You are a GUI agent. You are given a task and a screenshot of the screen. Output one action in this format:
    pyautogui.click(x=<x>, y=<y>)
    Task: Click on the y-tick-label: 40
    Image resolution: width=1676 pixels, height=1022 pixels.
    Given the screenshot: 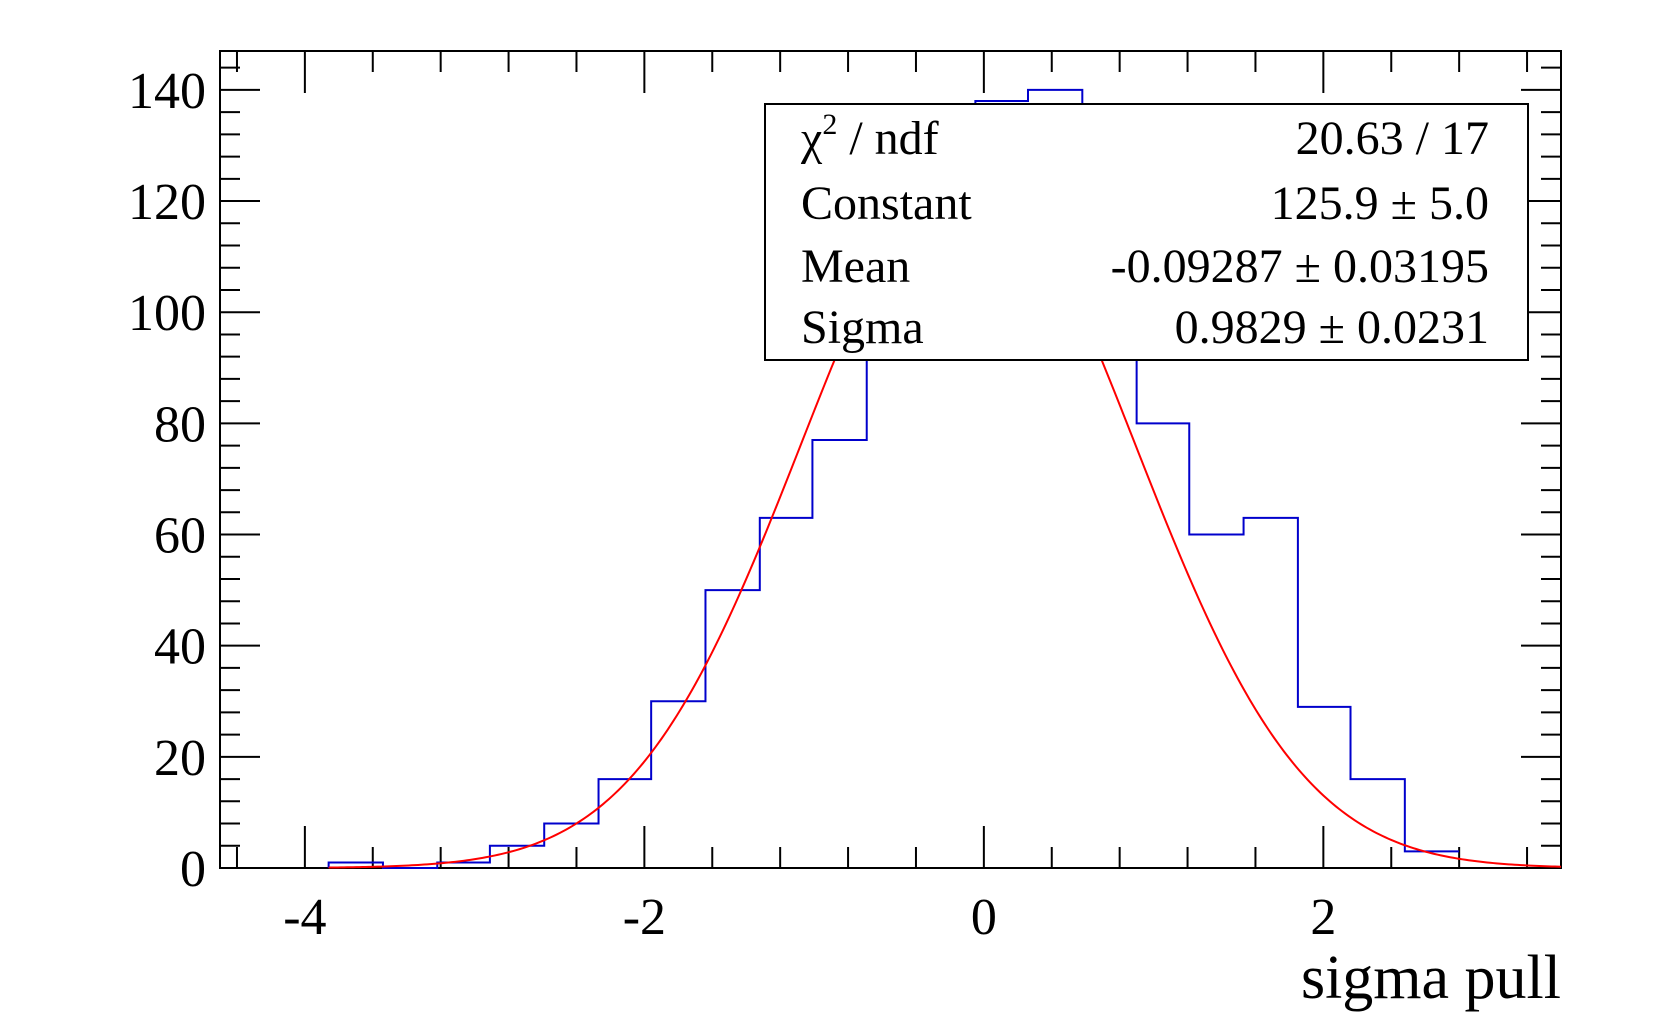 What is the action you would take?
    pyautogui.click(x=180, y=647)
    